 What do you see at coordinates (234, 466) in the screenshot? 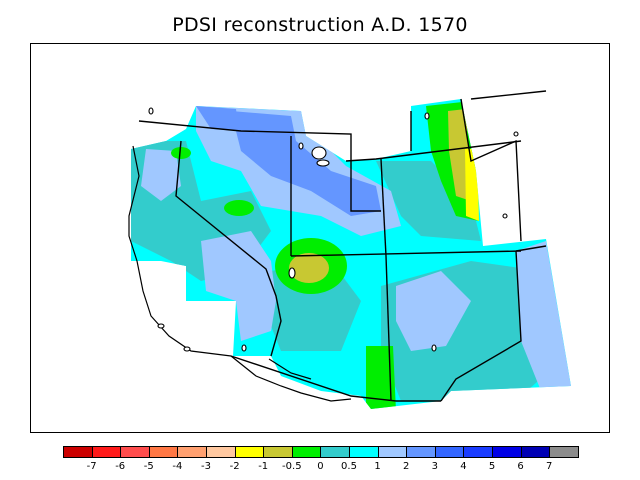
I see `colorbar-tick-label: -2` at bounding box center [234, 466].